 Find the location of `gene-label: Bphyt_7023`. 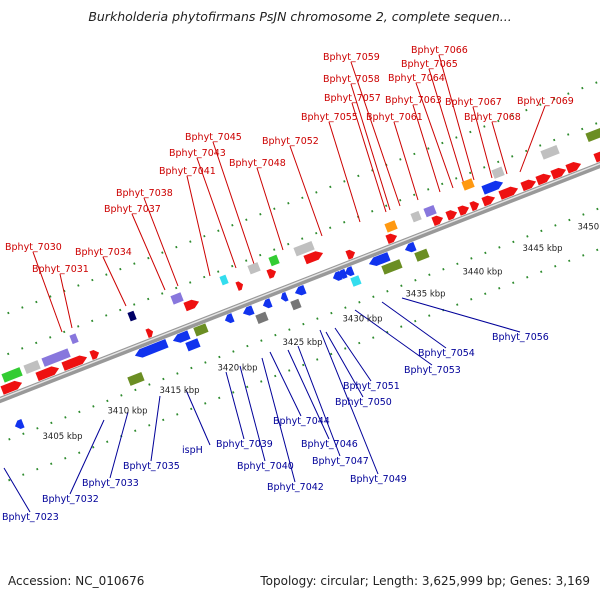

gene-label: Bphyt_7023 is located at coordinates (30, 517).